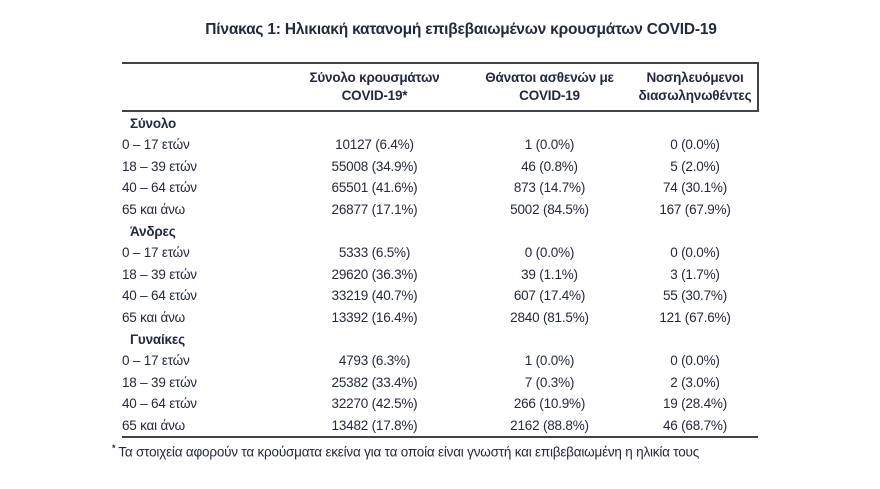  Describe the element at coordinates (695, 77) in the screenshot. I see `header-intubated-line1: Νοσηλευόμενοι` at that location.